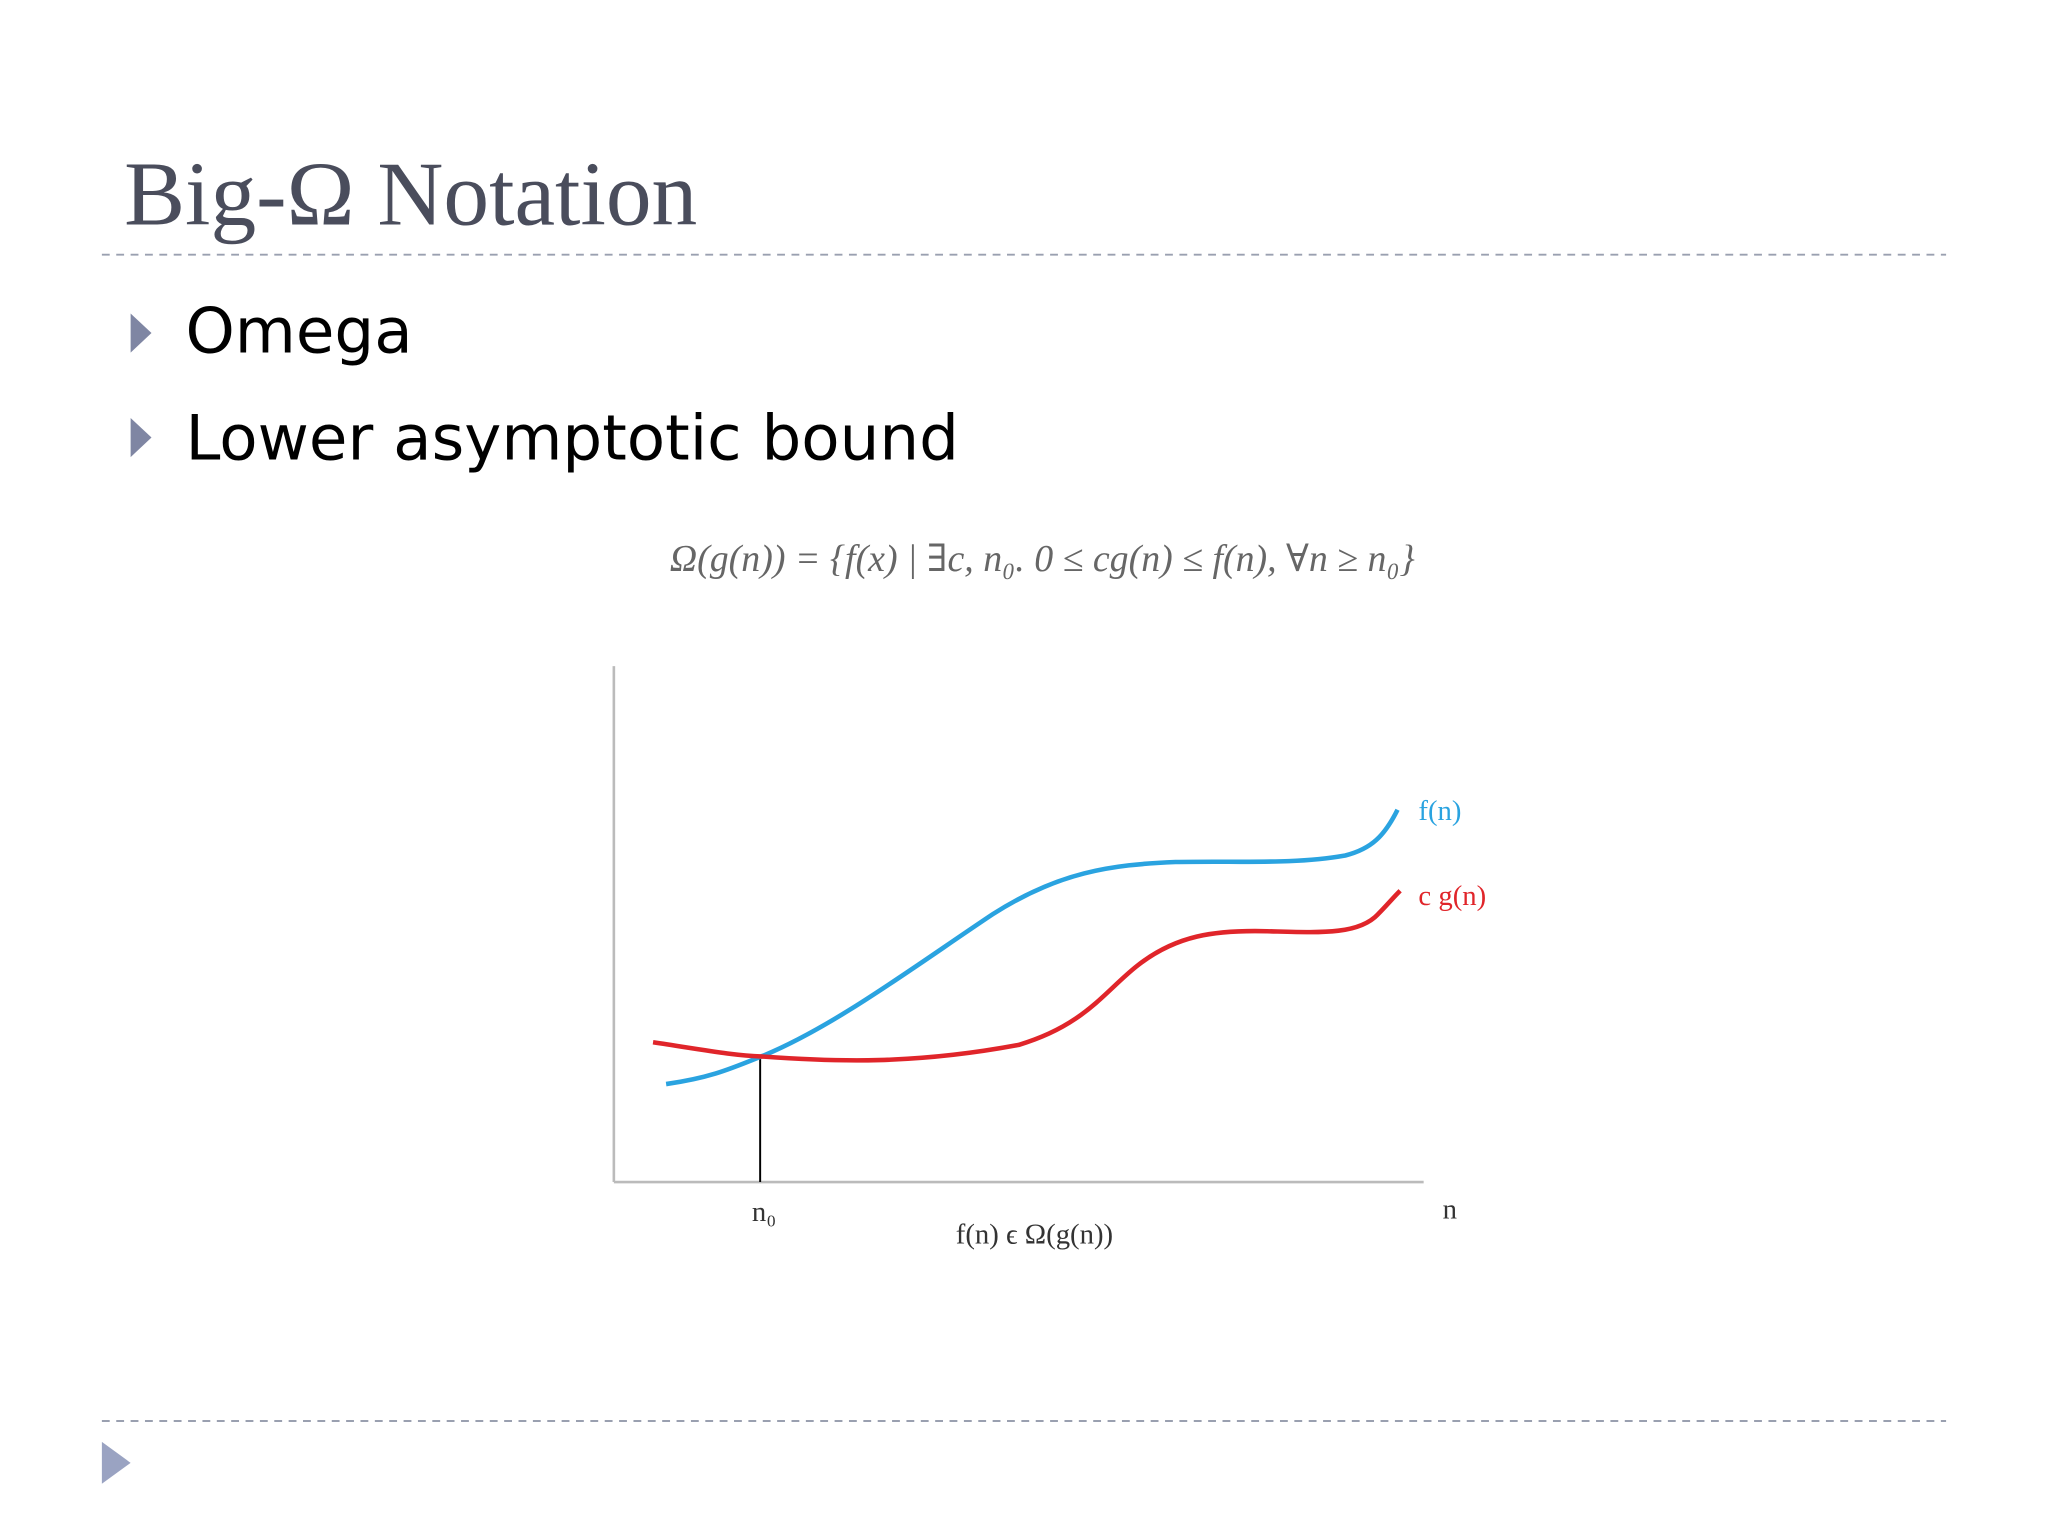  I want to click on diagram-caption: f(n) ϵ Ω(g(n)), so click(1034, 1234).